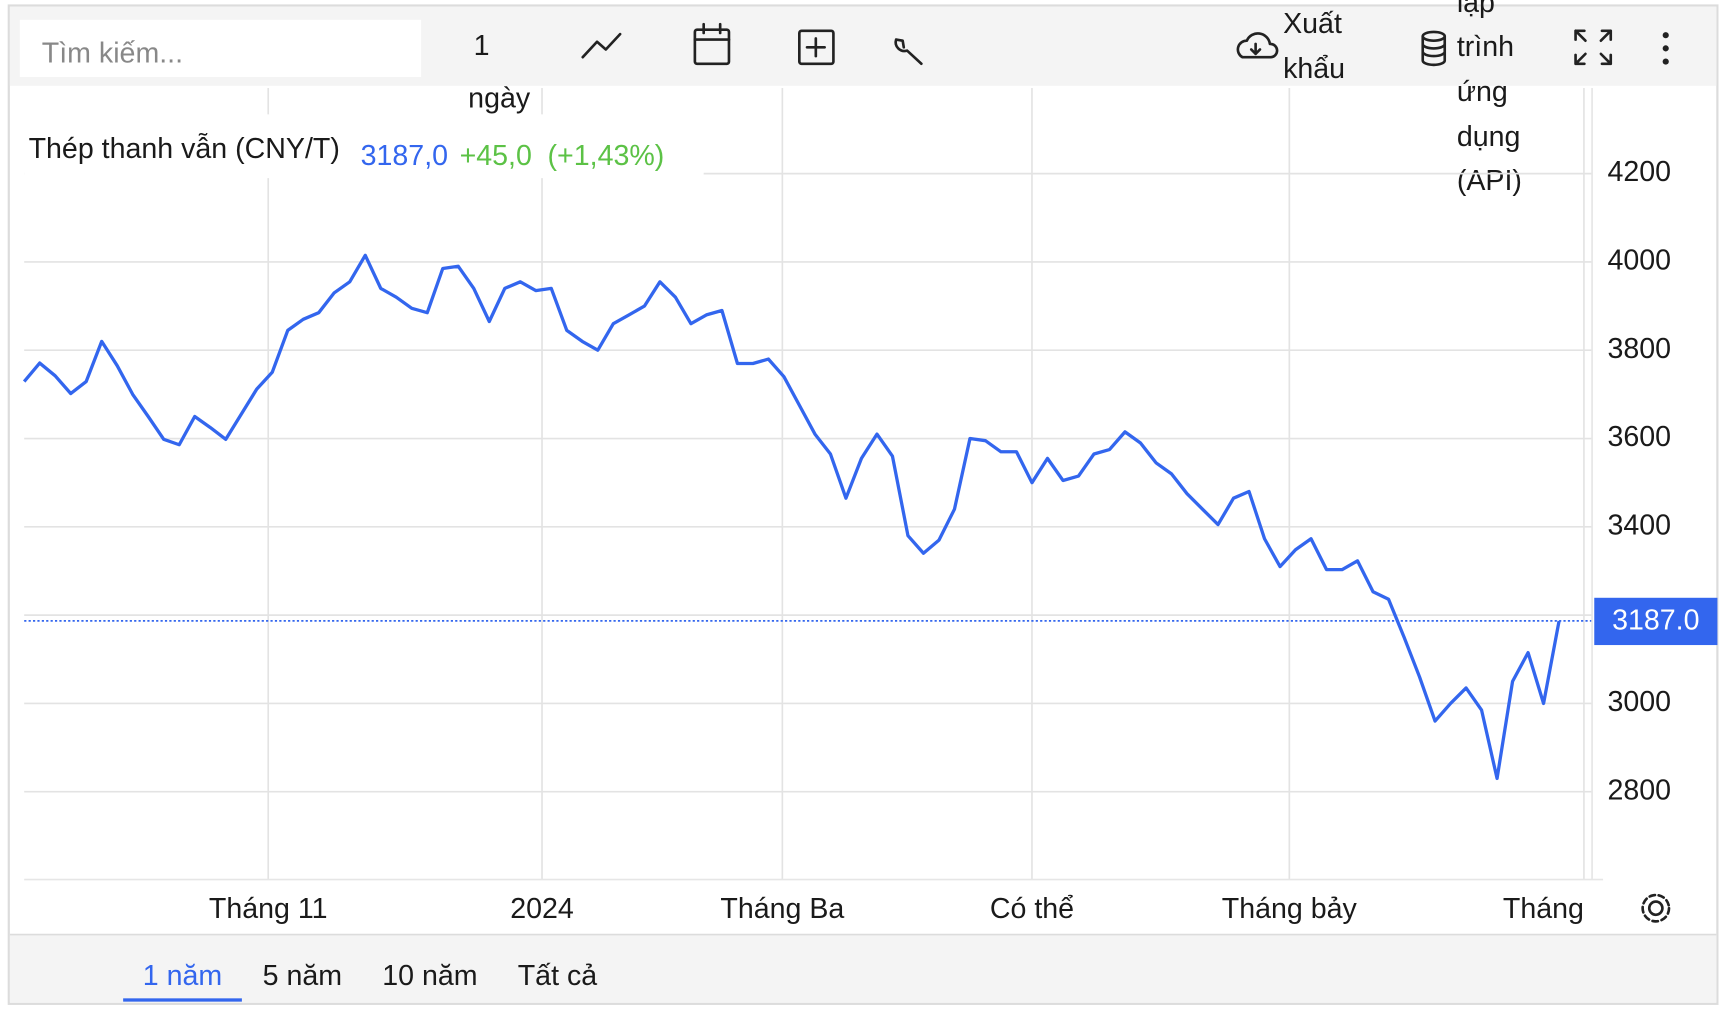 This screenshot has height=1010, width=1724. I want to click on interval: 1, so click(482, 46).